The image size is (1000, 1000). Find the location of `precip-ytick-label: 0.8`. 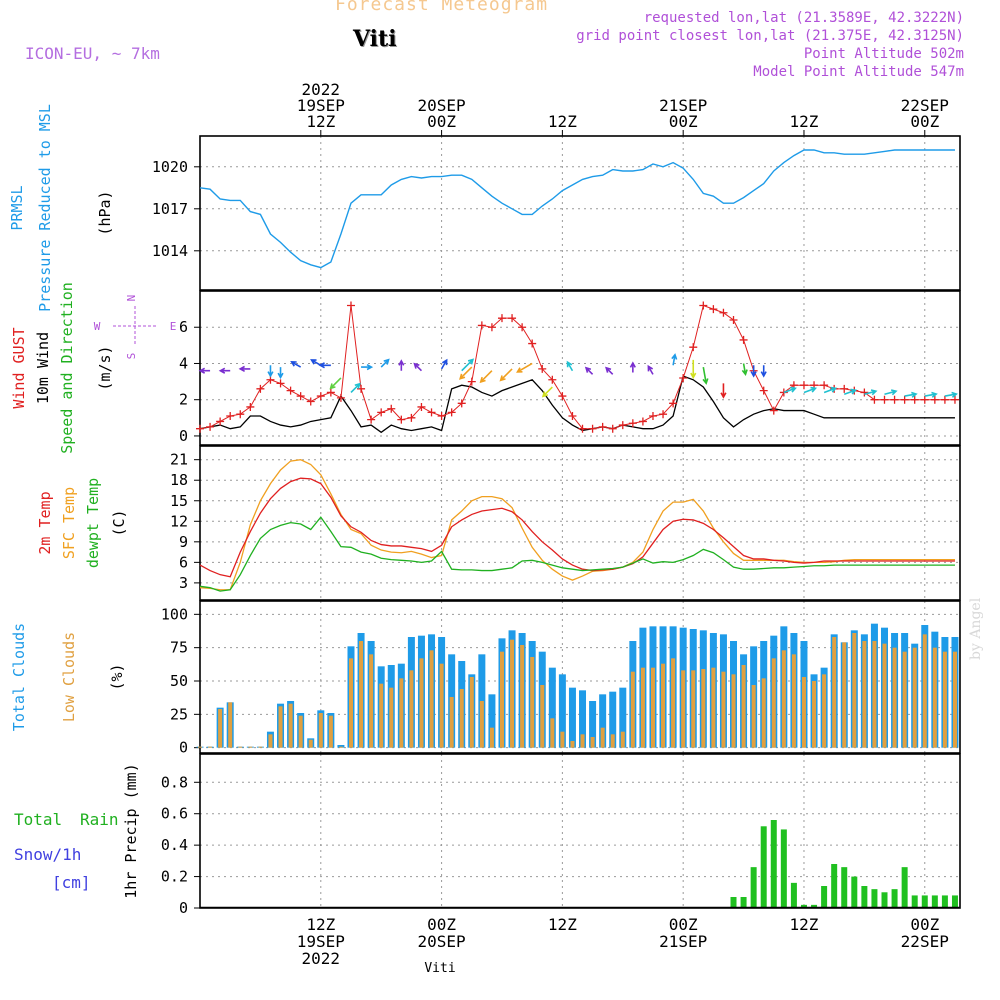

precip-ytick-label: 0.8 is located at coordinates (174, 782).